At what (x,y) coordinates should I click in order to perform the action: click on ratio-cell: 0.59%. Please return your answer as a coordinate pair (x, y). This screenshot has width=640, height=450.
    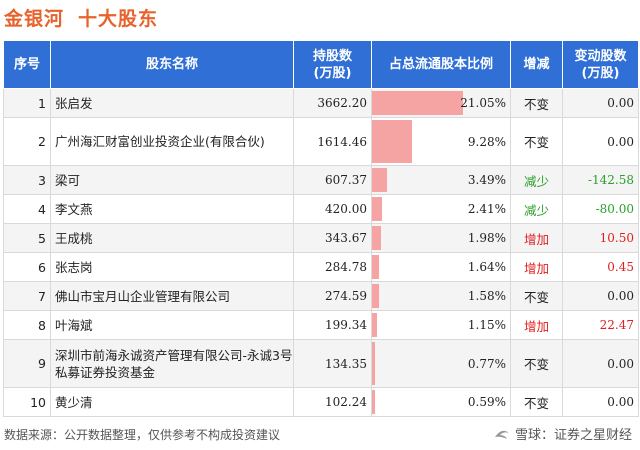
    Looking at the image, I should click on (441, 402).